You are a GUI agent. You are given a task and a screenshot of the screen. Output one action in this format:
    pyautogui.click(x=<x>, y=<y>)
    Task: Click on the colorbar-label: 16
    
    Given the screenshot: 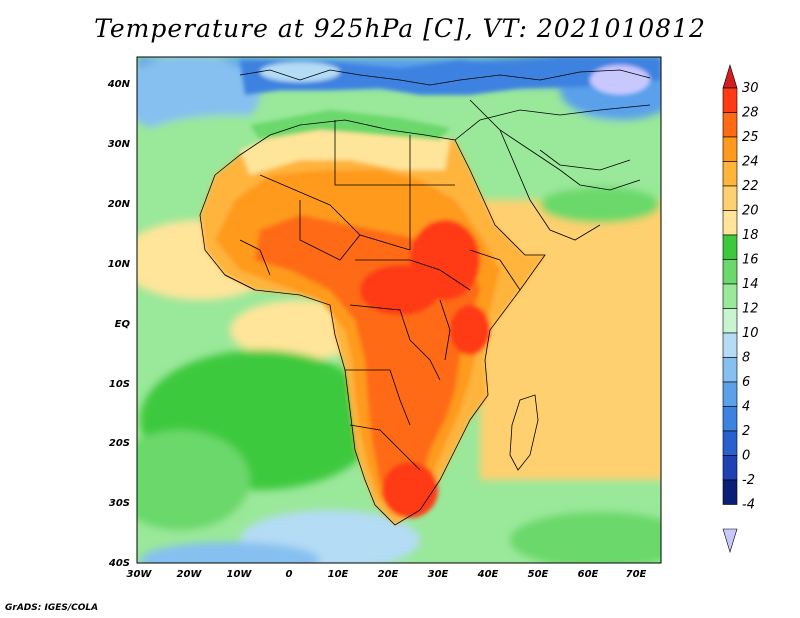 What is the action you would take?
    pyautogui.click(x=750, y=260)
    